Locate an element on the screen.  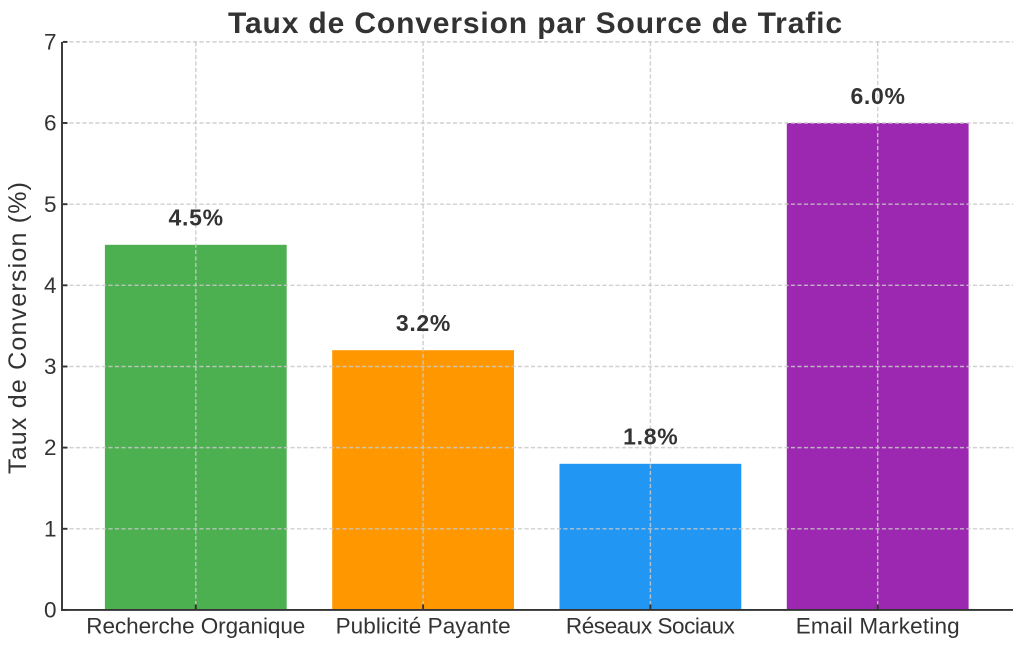
svg-text: Email Marketing is located at coordinates (878, 626).